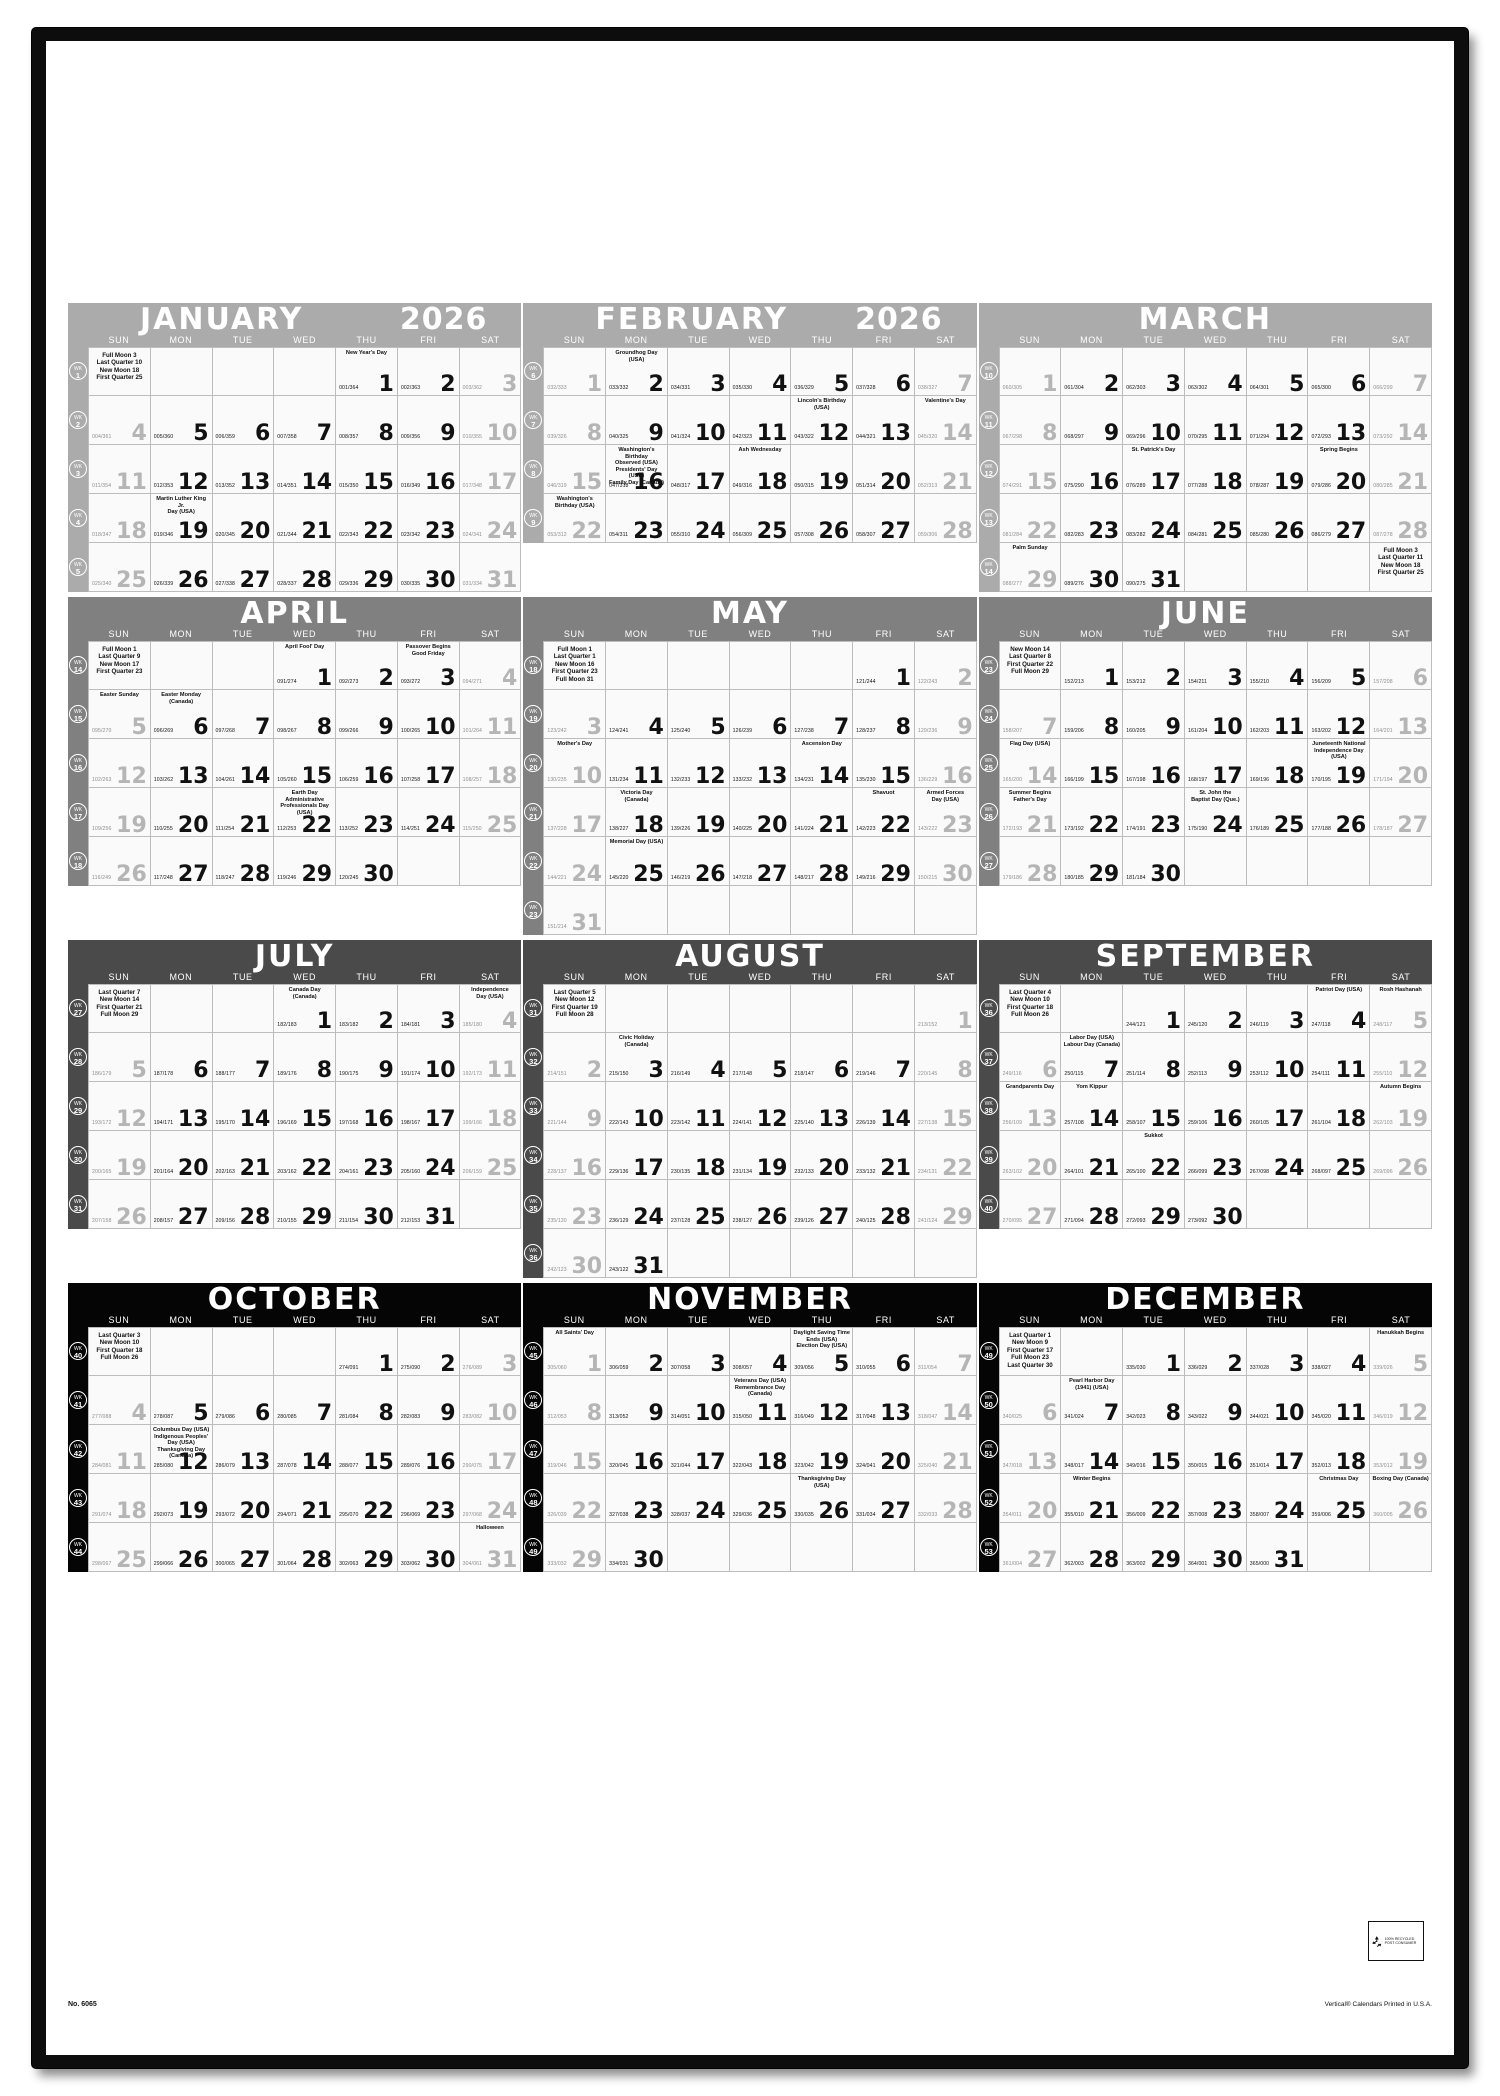 This screenshot has width=1500, height=2096. What do you see at coordinates (1154, 1204) in the screenshot?
I see `day-cell: 272/093 29` at bounding box center [1154, 1204].